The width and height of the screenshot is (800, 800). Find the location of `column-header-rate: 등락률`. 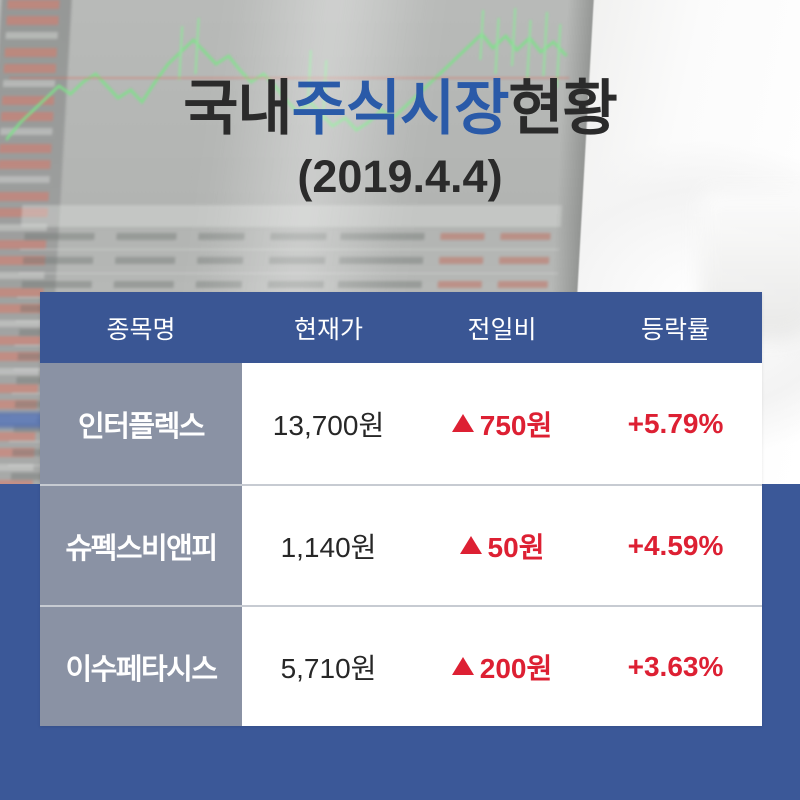

column-header-rate: 등락률 is located at coordinates (675, 327).